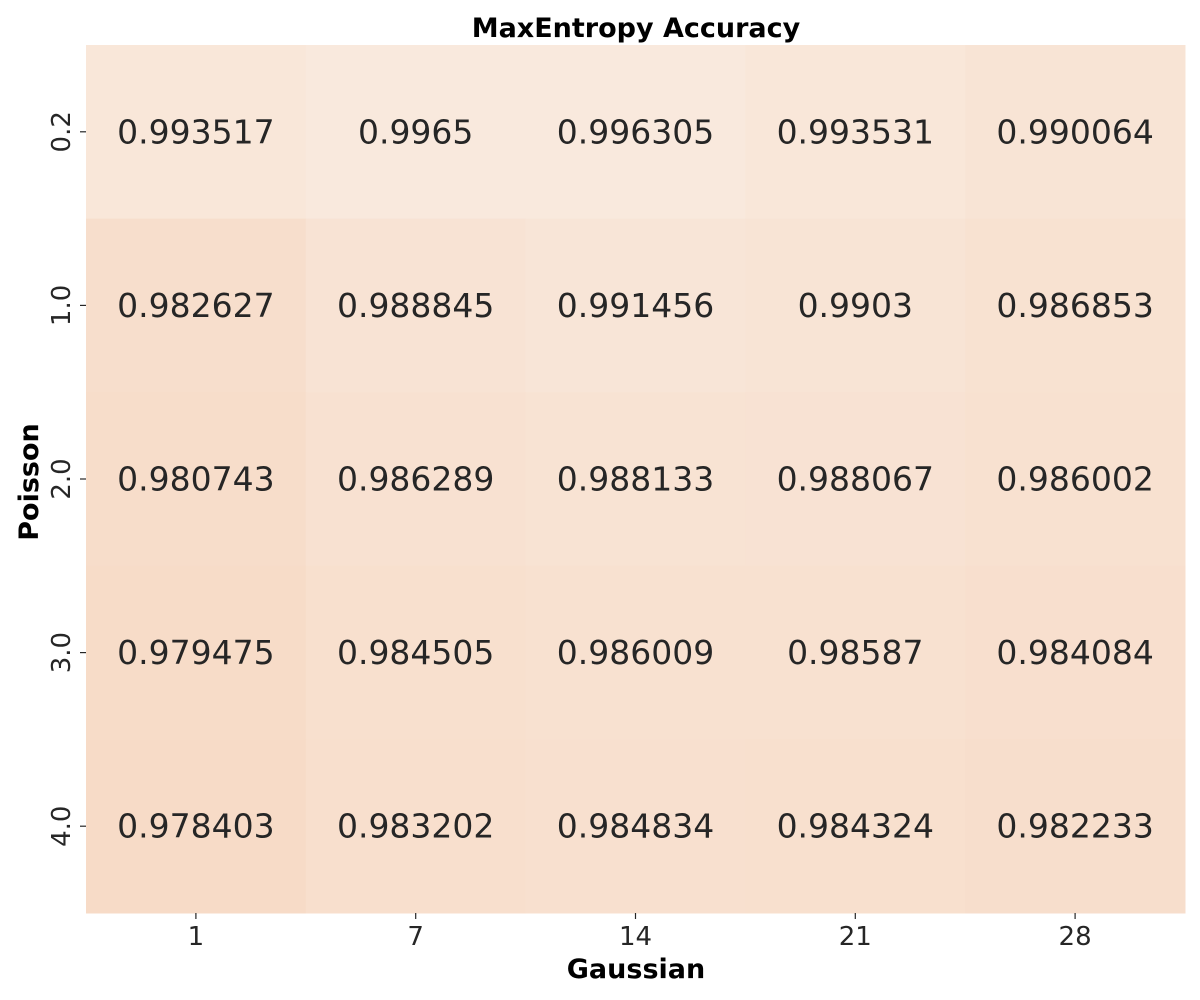 This screenshot has height=1000, width=1200. I want to click on cell-value-label: 0.984084, so click(1074, 652).